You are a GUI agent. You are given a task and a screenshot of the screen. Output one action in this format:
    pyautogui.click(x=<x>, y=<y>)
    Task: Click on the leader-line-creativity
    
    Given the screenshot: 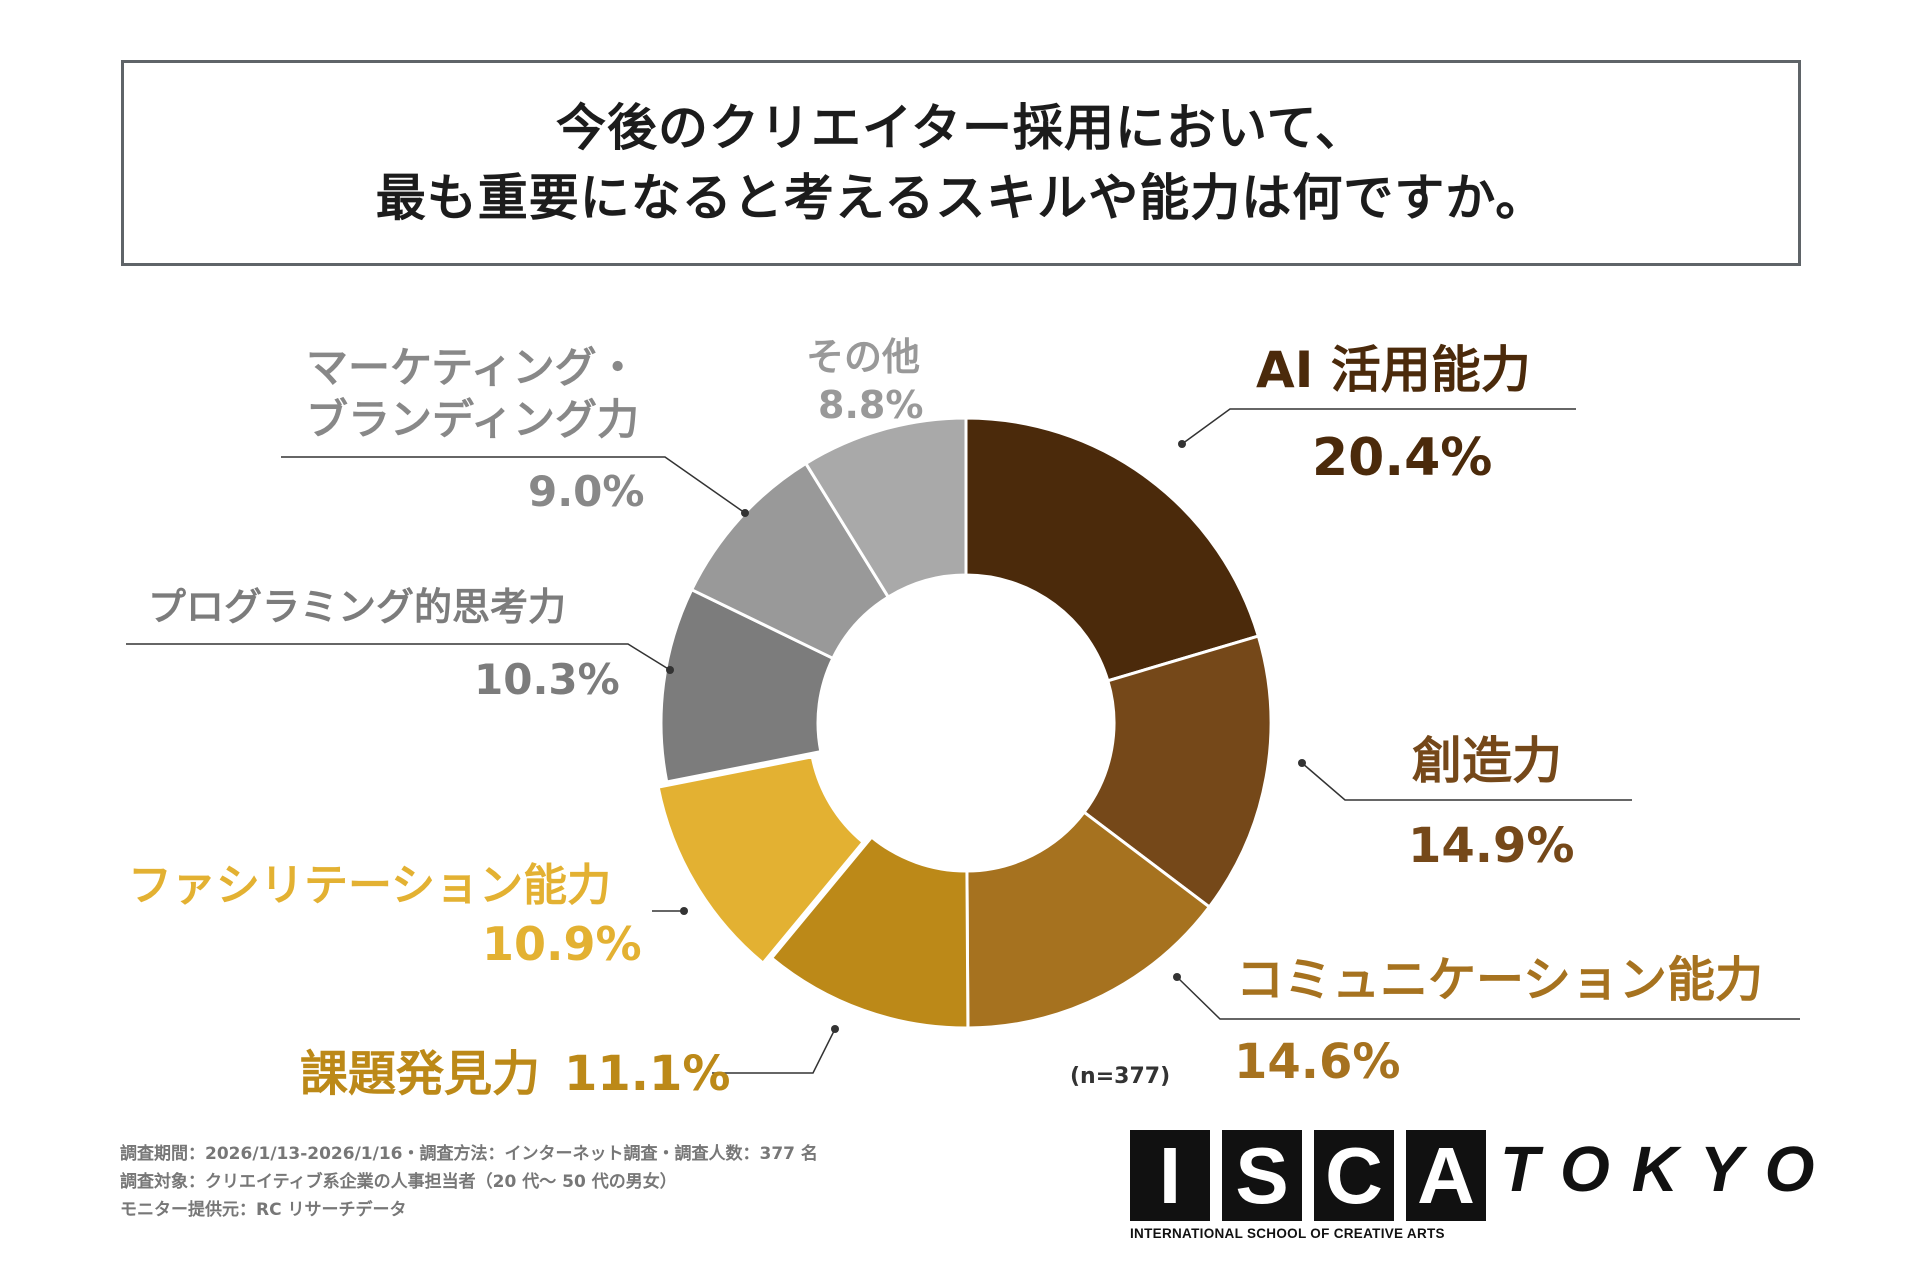 What is the action you would take?
    pyautogui.click(x=1466, y=781)
    